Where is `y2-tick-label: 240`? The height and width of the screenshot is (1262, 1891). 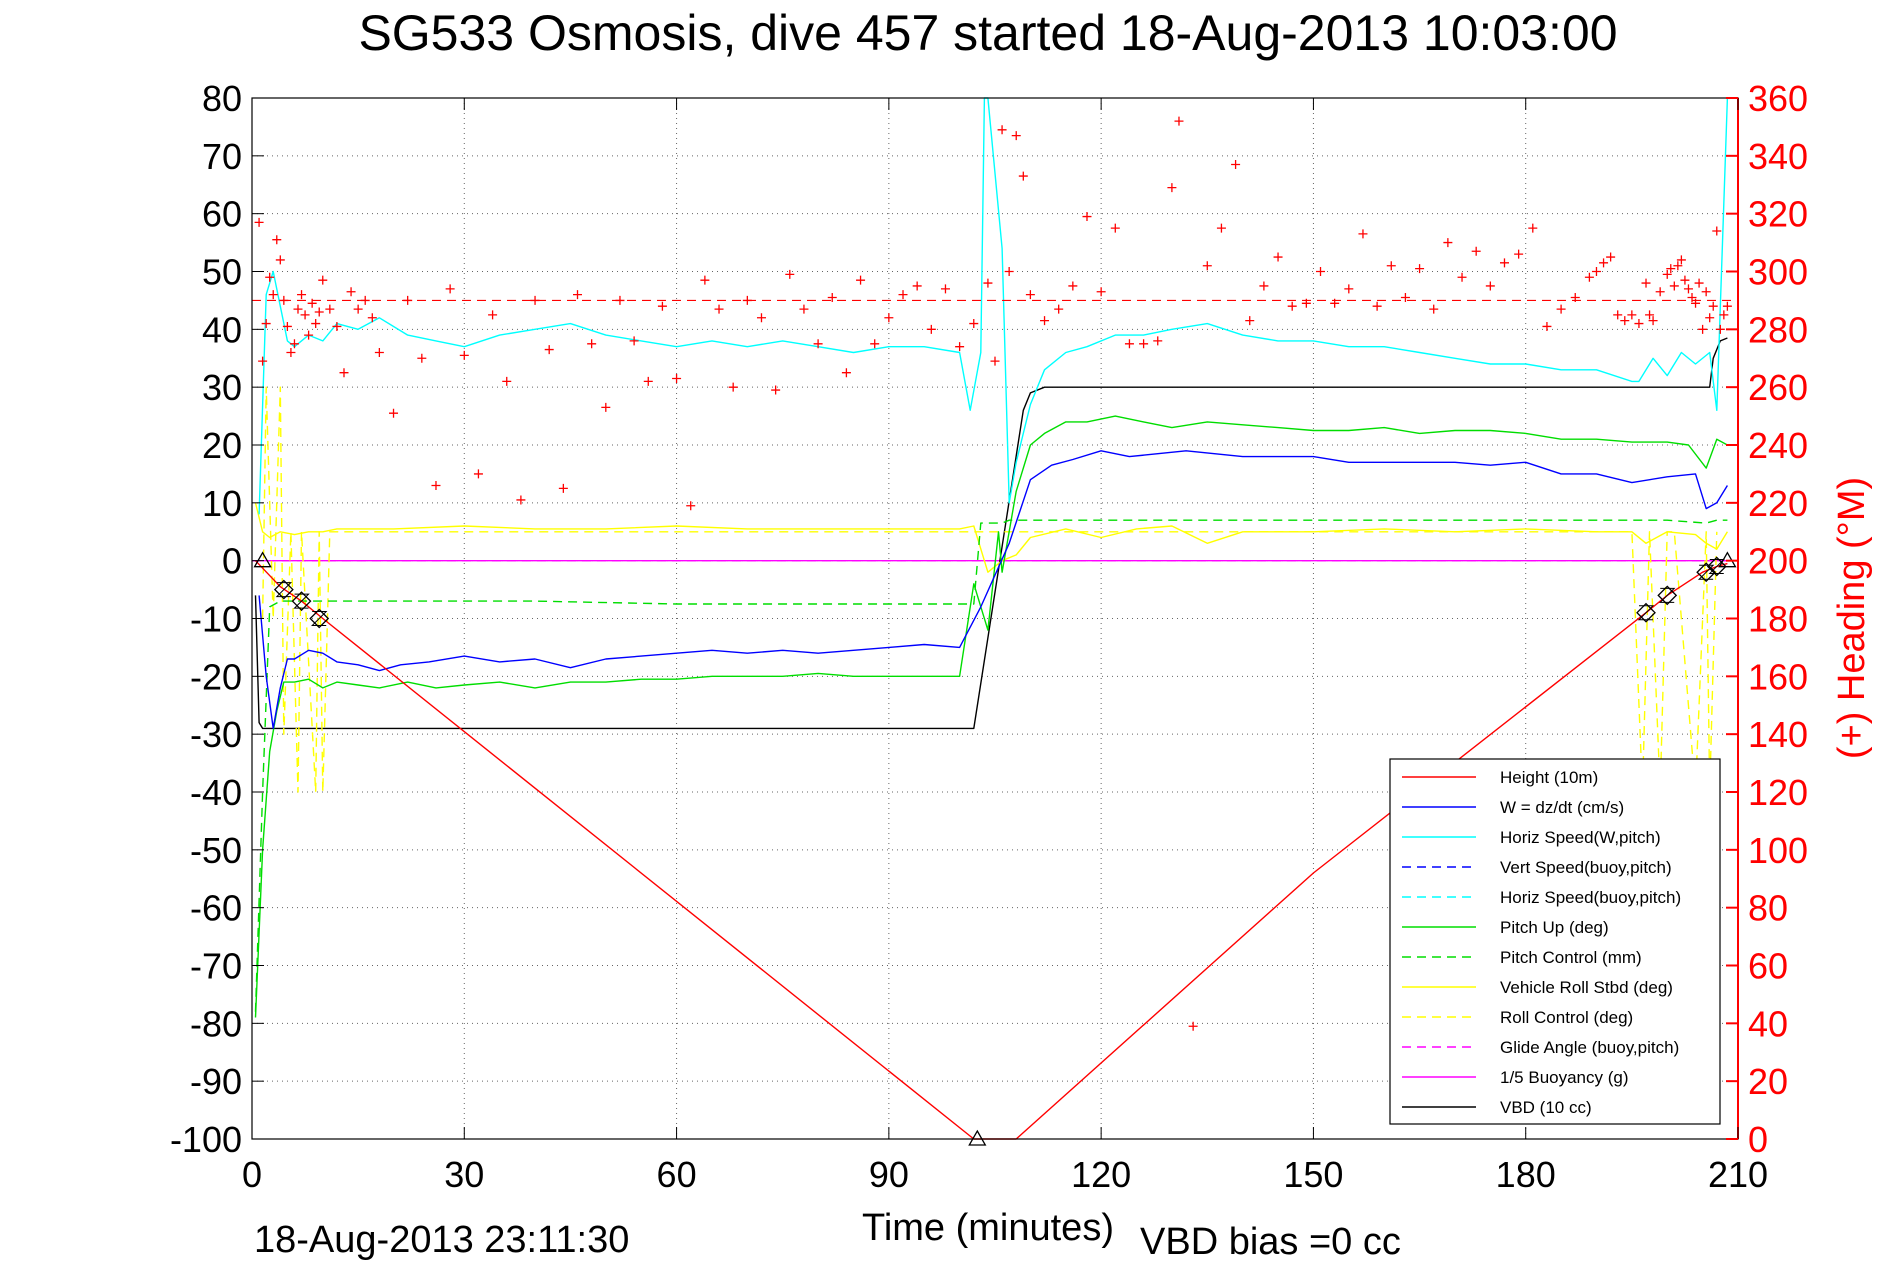
y2-tick-label: 240 is located at coordinates (1778, 445).